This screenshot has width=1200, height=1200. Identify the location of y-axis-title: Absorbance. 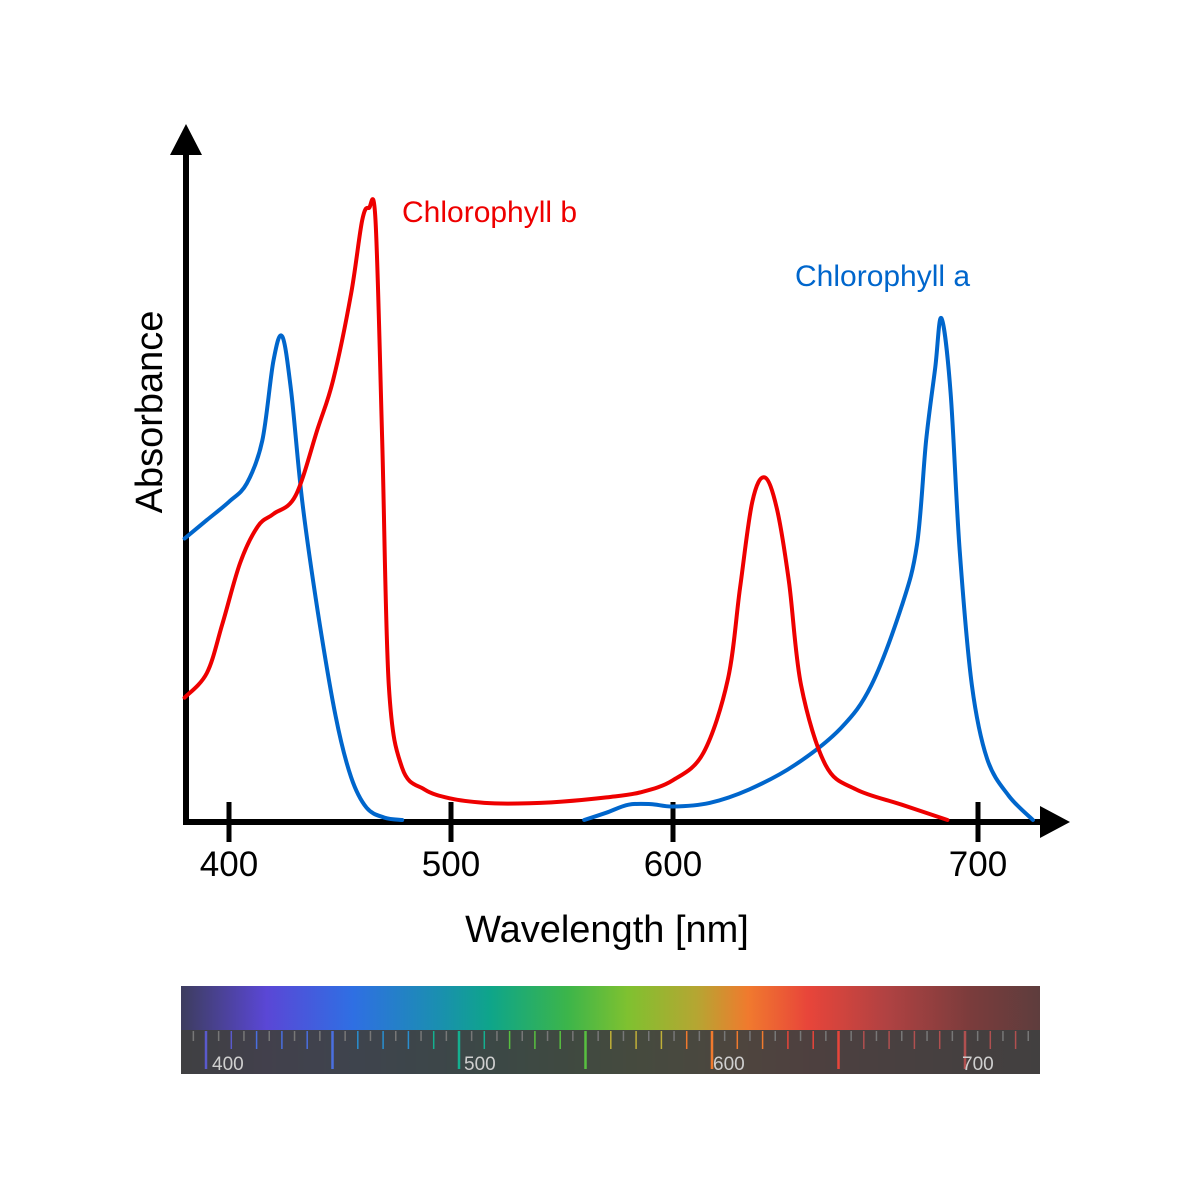
(150, 412).